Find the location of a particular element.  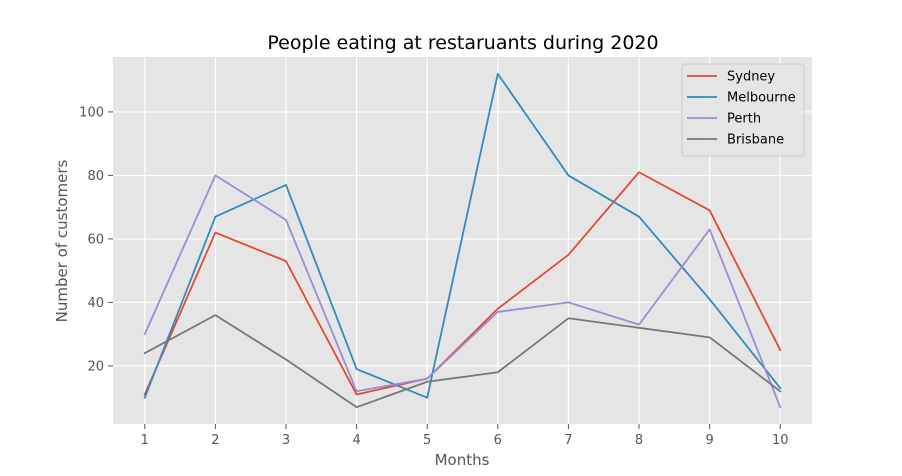

x-axis-ticks: 1 2 3 4 5 6 7 8 9 10 is located at coordinates (465, 436).